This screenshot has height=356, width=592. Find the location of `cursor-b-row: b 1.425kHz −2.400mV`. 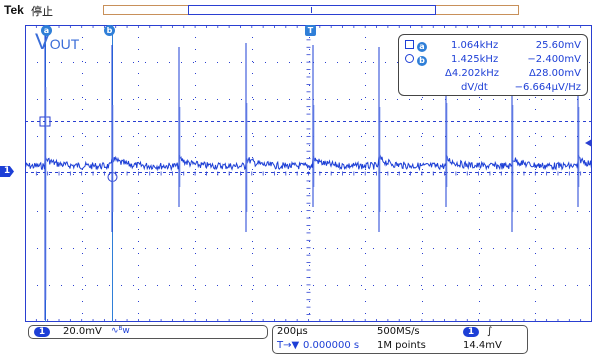

cursor-b-row: b 1.425kHz −2.400mV is located at coordinates (494, 60).